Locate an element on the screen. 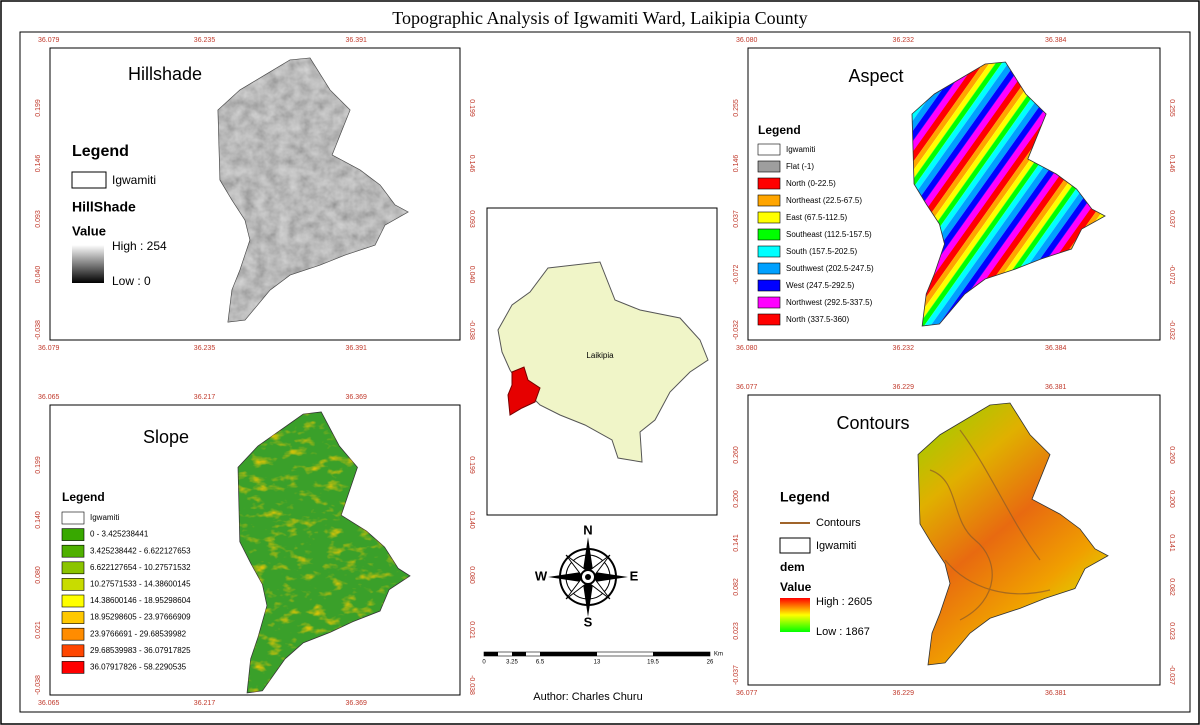  graticule-y-right: 0.093 is located at coordinates (471, 219).